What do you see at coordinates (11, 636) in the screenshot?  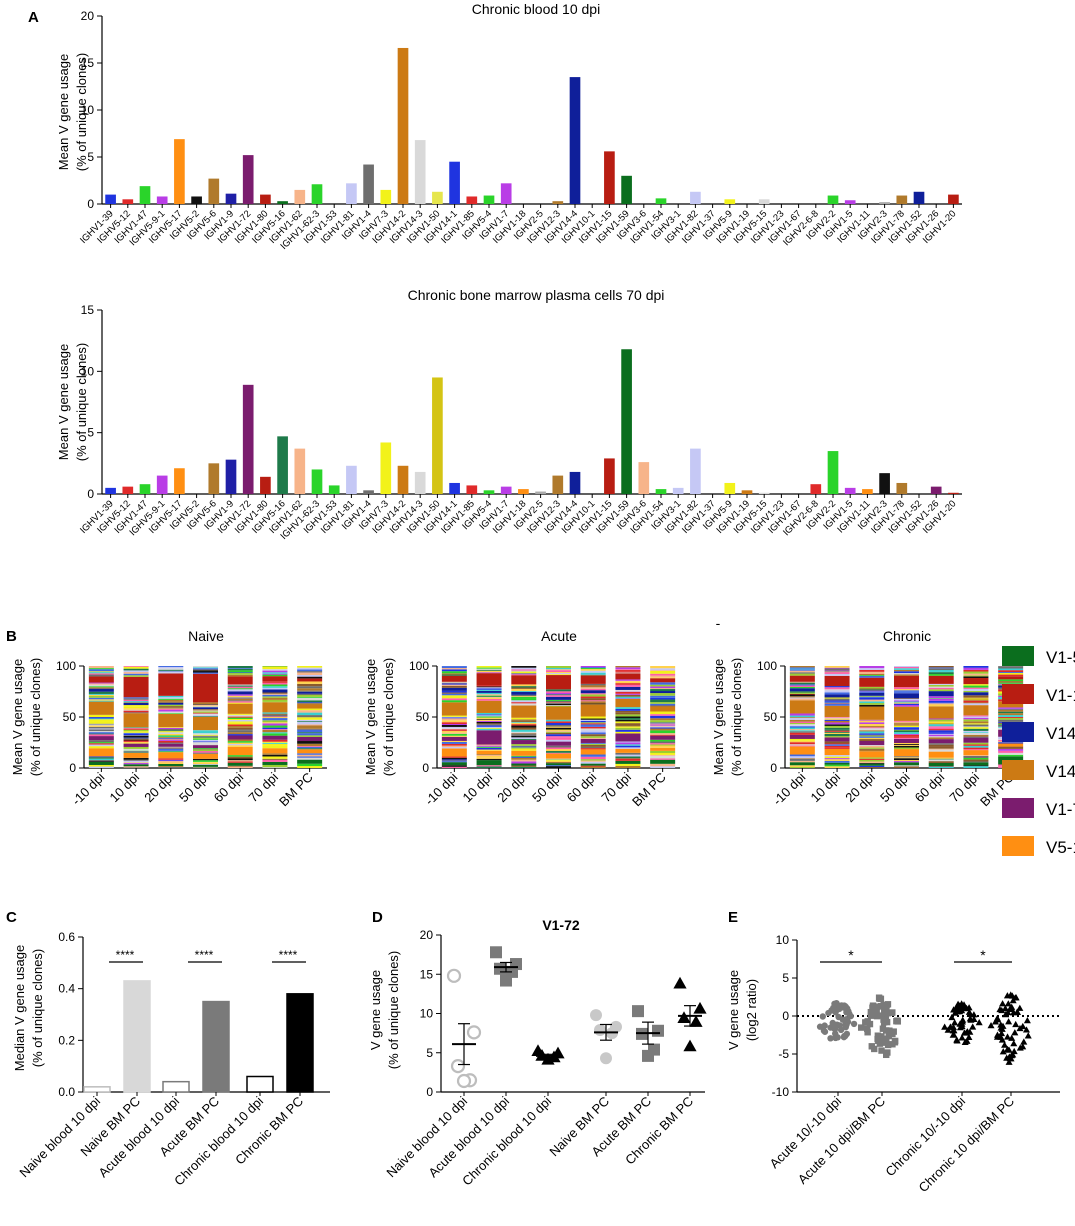 I see `panel-letter-b: B` at bounding box center [11, 636].